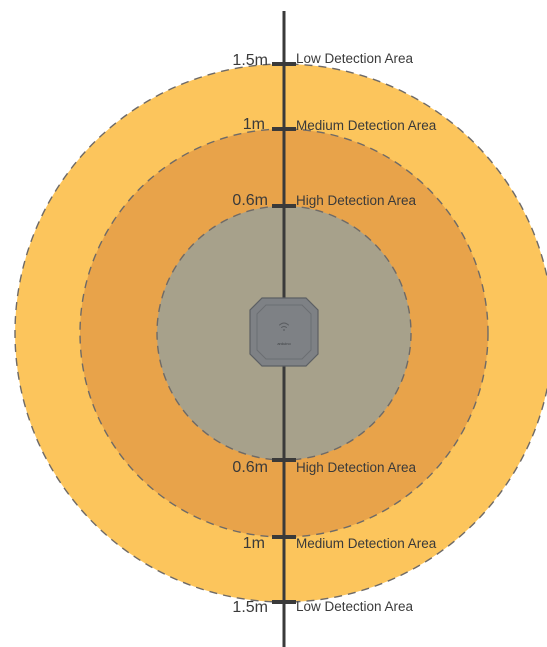 The width and height of the screenshot is (547, 647). I want to click on area-label-bottom-low: Low Detection Area, so click(355, 606).